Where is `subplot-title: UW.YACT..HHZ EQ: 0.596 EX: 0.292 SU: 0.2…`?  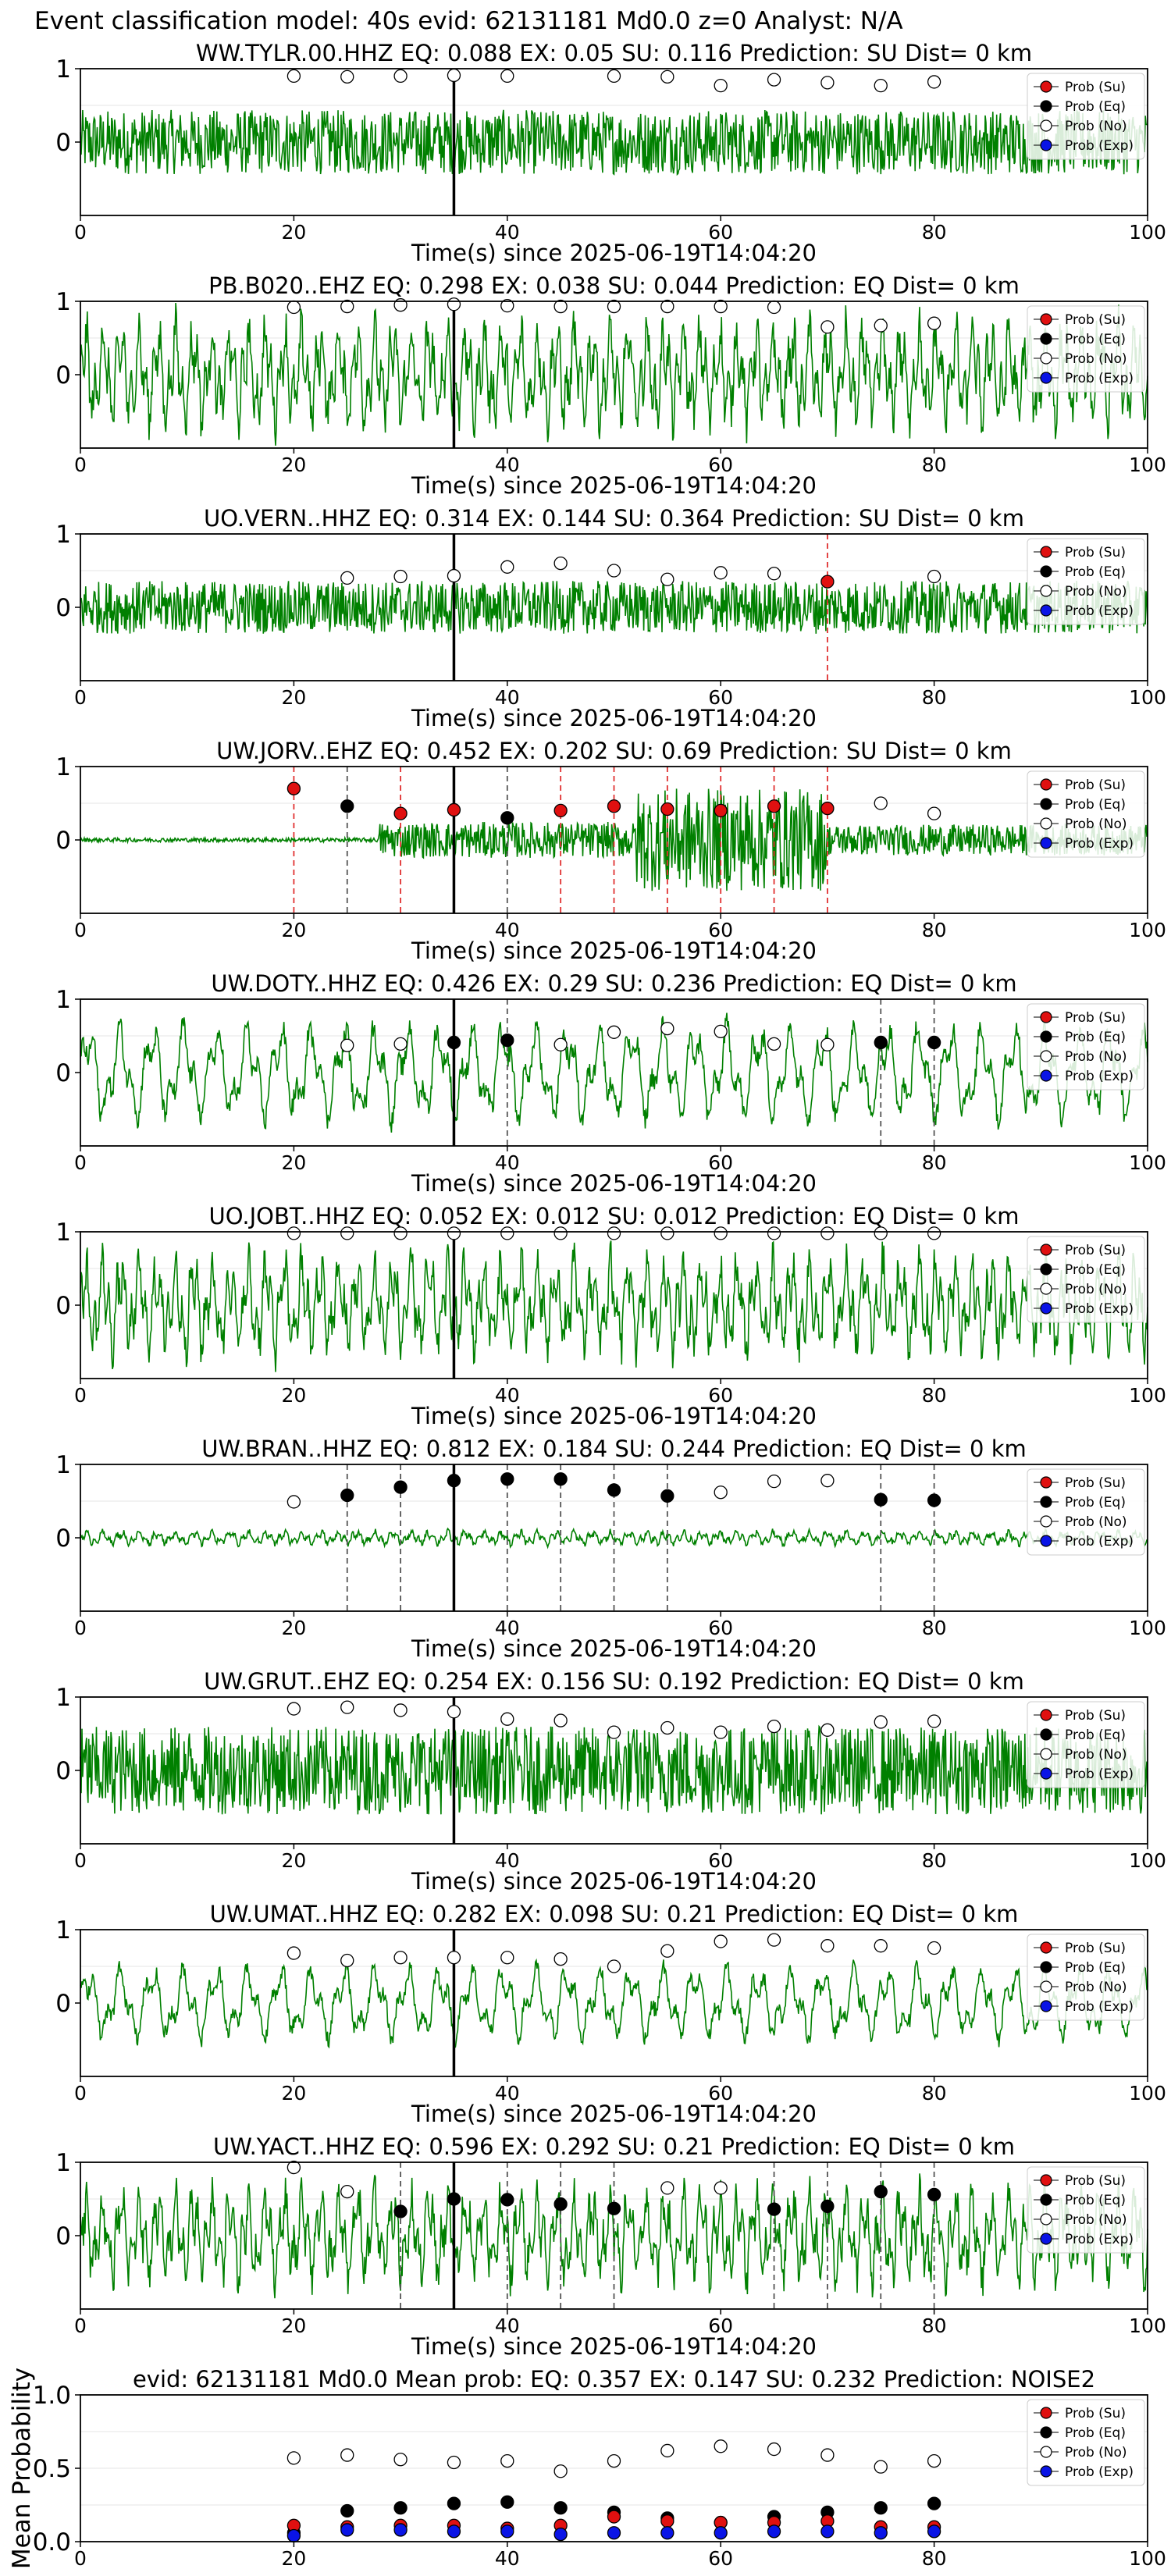 subplot-title: UW.YACT..HHZ EQ: 0.596 EX: 0.292 SU: 0.2… is located at coordinates (614, 2146).